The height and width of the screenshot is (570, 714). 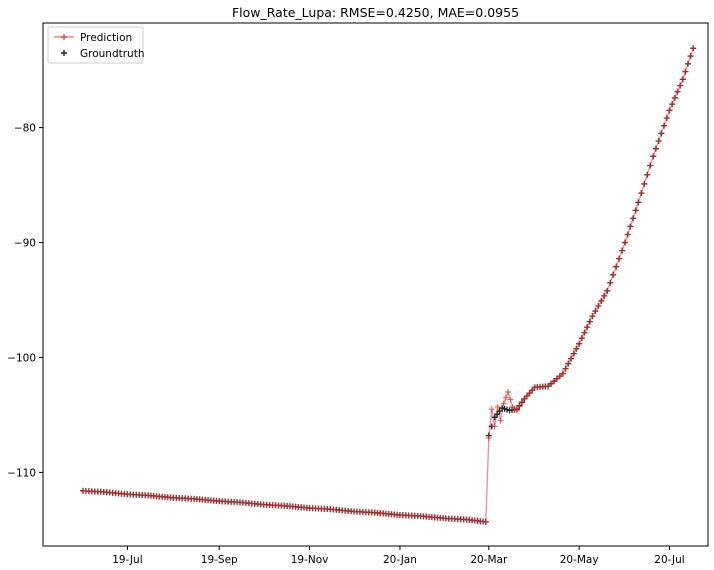 I want to click on y-tick-label: −110, so click(x=21, y=473).